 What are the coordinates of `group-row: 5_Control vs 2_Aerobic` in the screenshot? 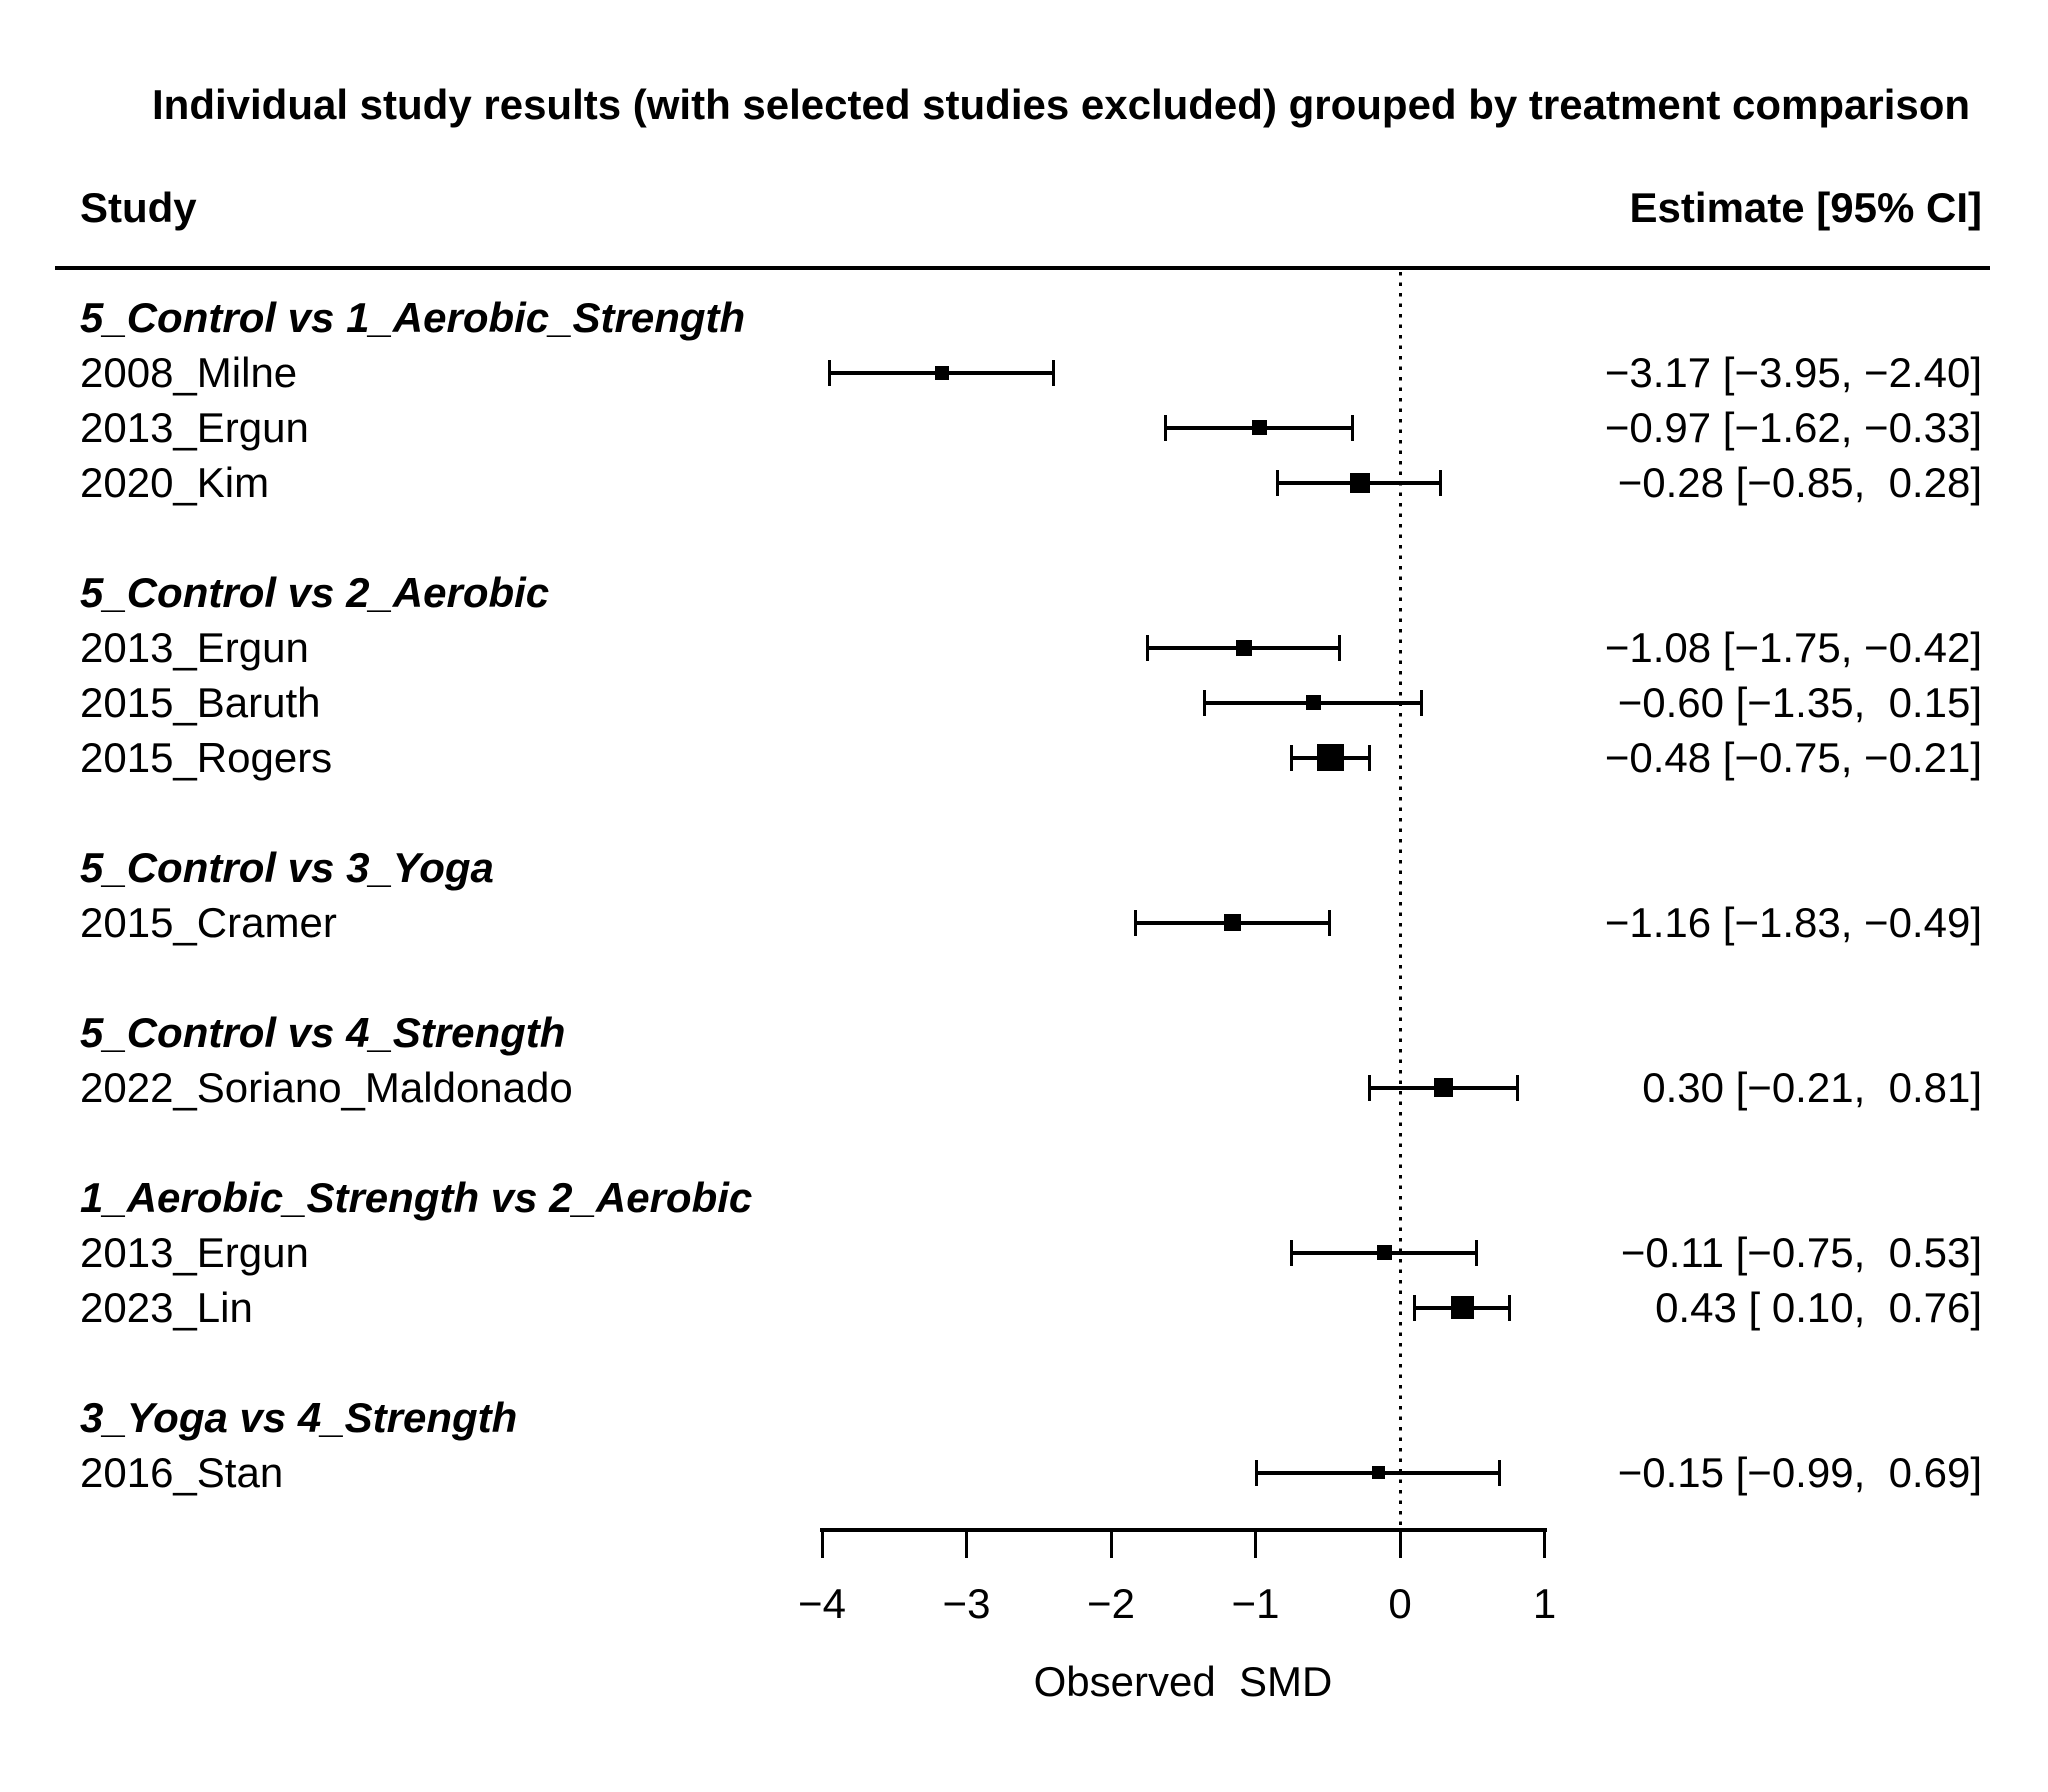 It's located at (1024, 592).